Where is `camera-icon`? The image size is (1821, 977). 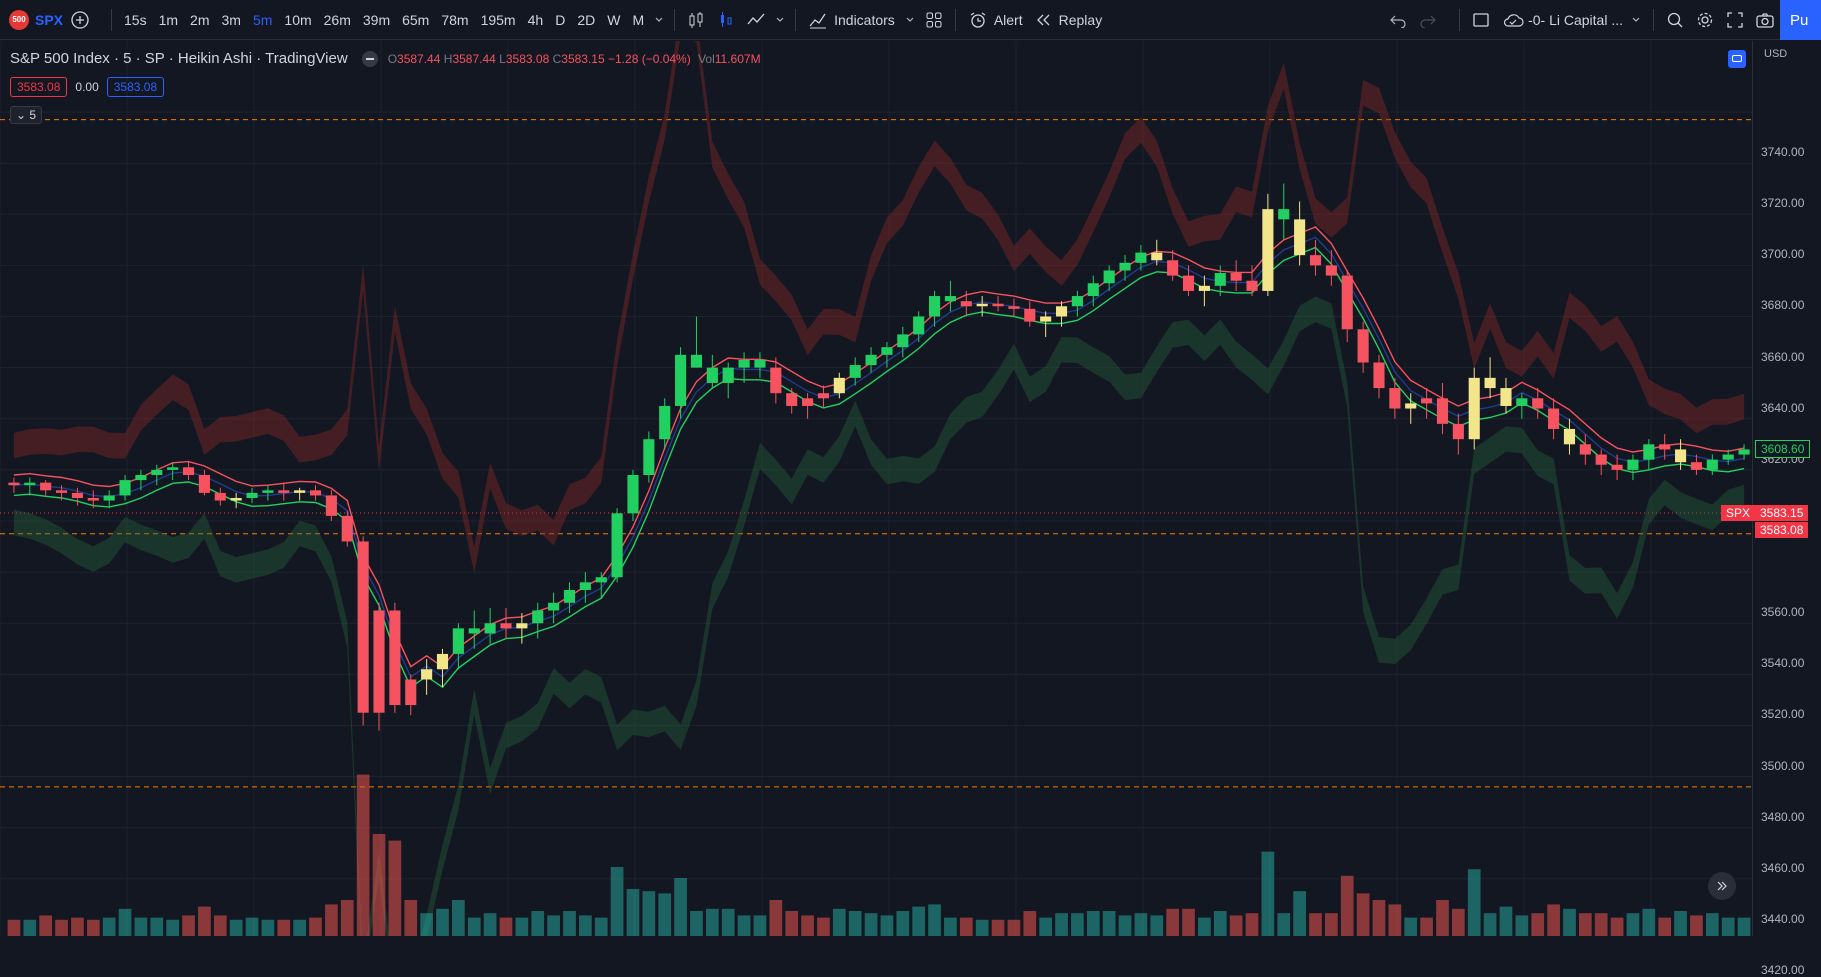
camera-icon is located at coordinates (1765, 20).